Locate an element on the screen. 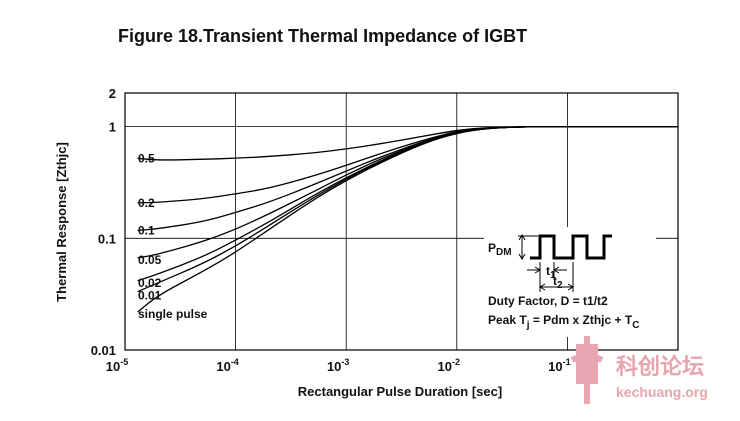  pulse-waveform is located at coordinates (571, 247).